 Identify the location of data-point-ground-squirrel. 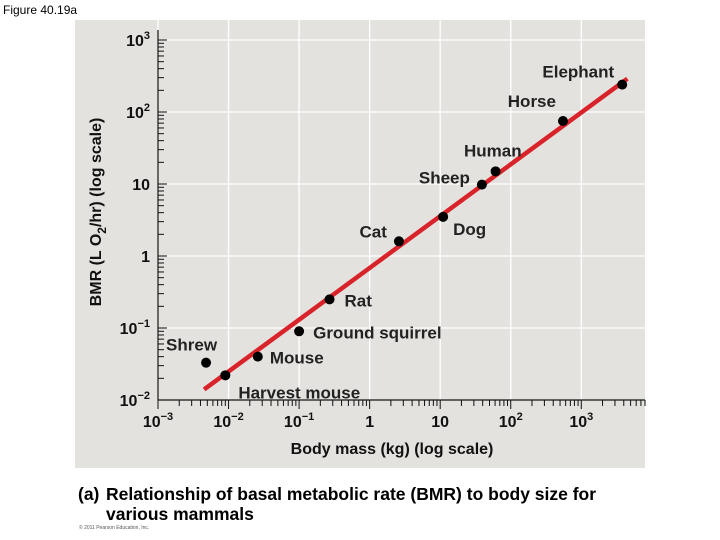
(299, 331).